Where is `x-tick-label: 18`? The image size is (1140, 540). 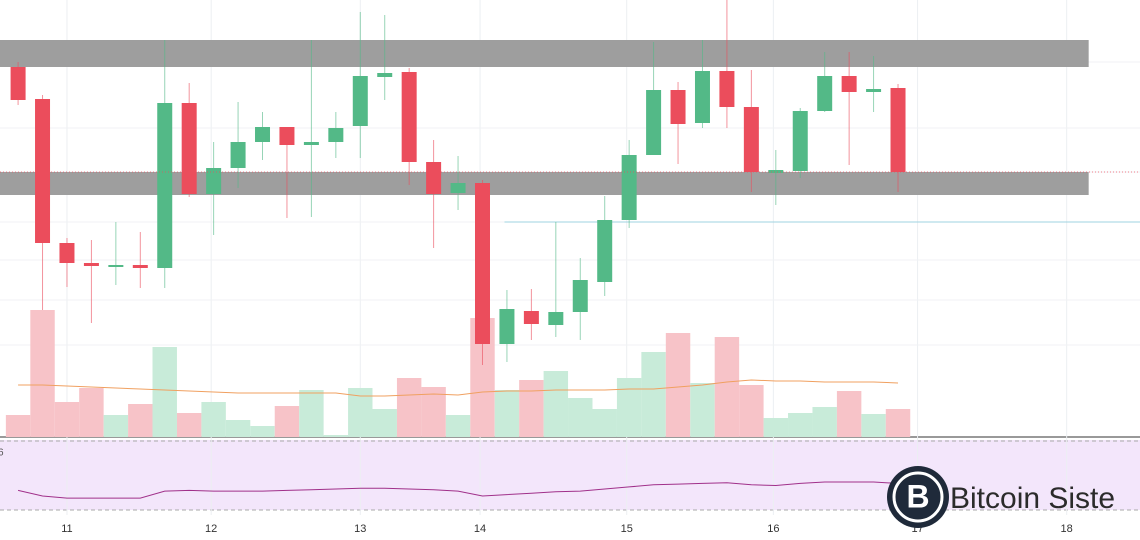
x-tick-label: 18 is located at coordinates (1067, 529).